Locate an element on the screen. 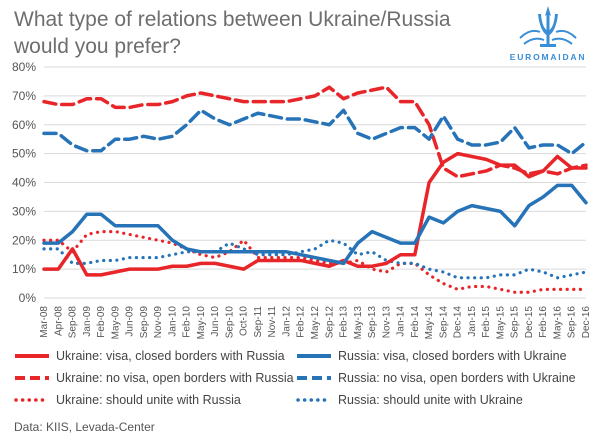 The image size is (602, 439). x-tick-label: Nov-11 is located at coordinates (272, 322).